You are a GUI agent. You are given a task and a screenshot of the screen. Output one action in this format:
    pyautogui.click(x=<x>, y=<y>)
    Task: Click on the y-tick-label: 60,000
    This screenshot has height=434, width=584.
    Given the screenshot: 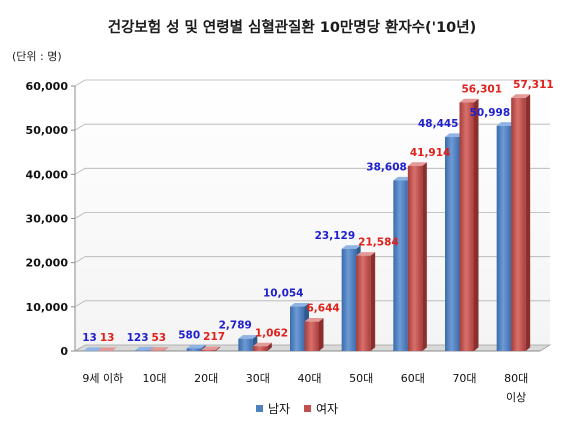 What is the action you would take?
    pyautogui.click(x=47, y=86)
    